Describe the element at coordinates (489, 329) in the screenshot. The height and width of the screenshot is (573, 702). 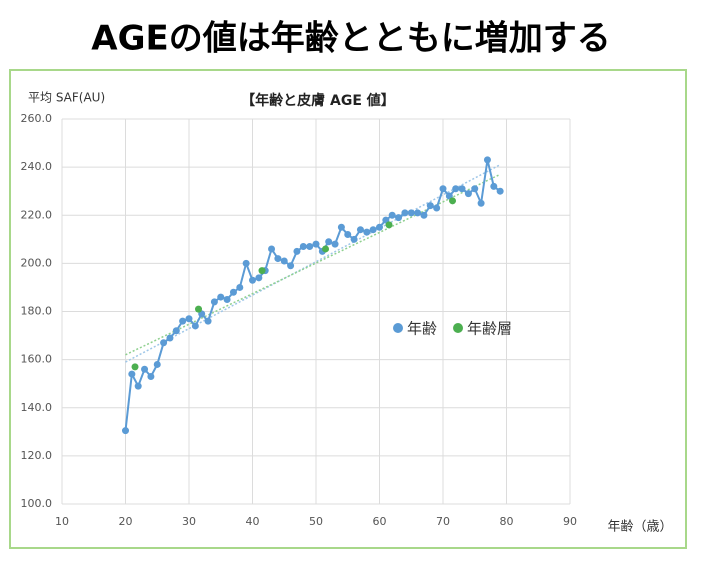
I see `legend-label: 年齢層` at that location.